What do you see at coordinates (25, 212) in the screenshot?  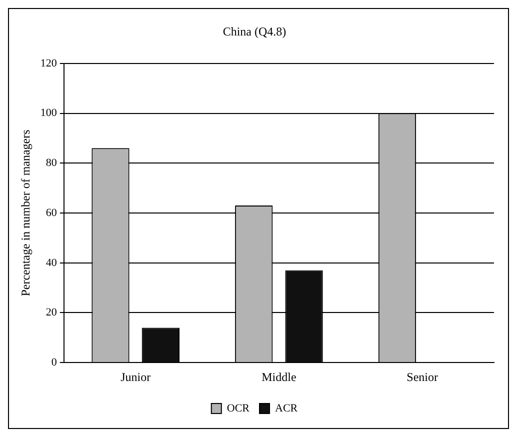 I see `y-axis-title: Percentage in number of managers` at bounding box center [25, 212].